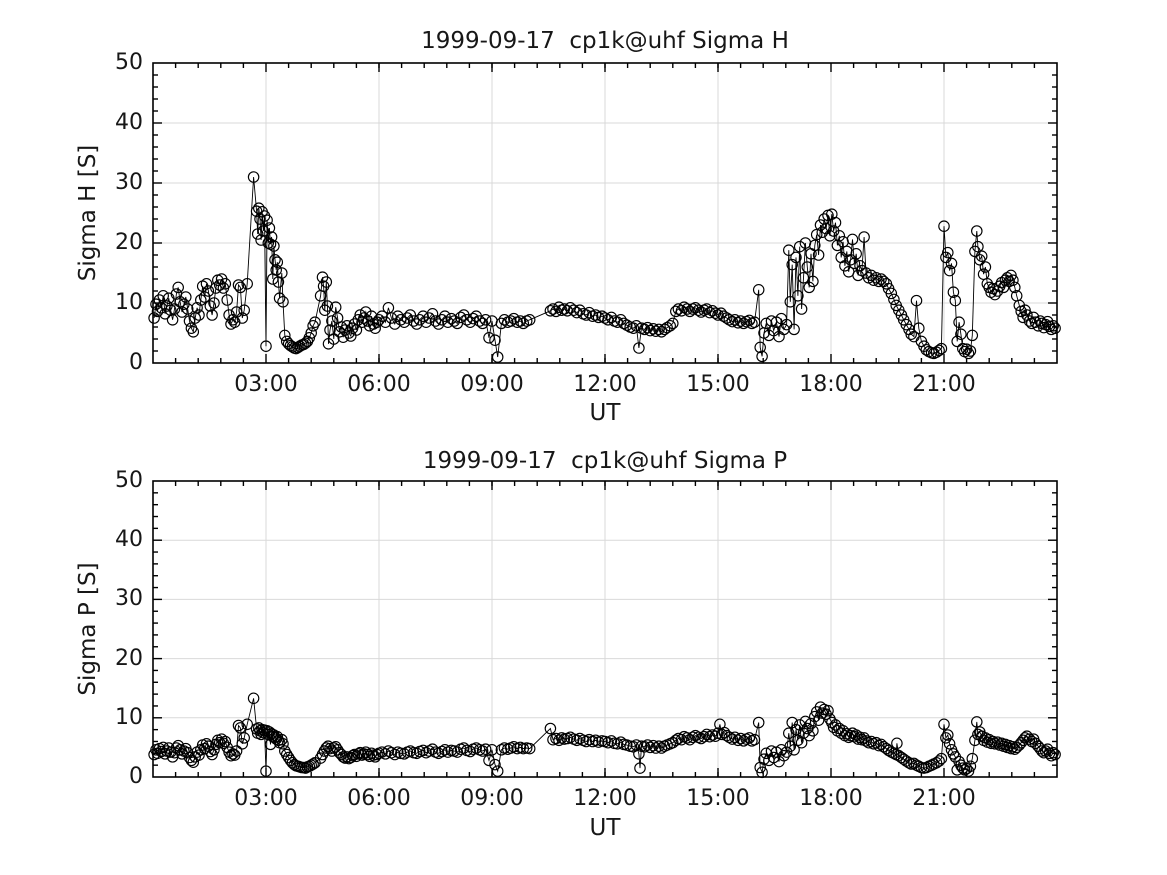 The image size is (1167, 875). What do you see at coordinates (831, 384) in the screenshot?
I see `sigma-h-x-tick-label: 18:00` at bounding box center [831, 384].